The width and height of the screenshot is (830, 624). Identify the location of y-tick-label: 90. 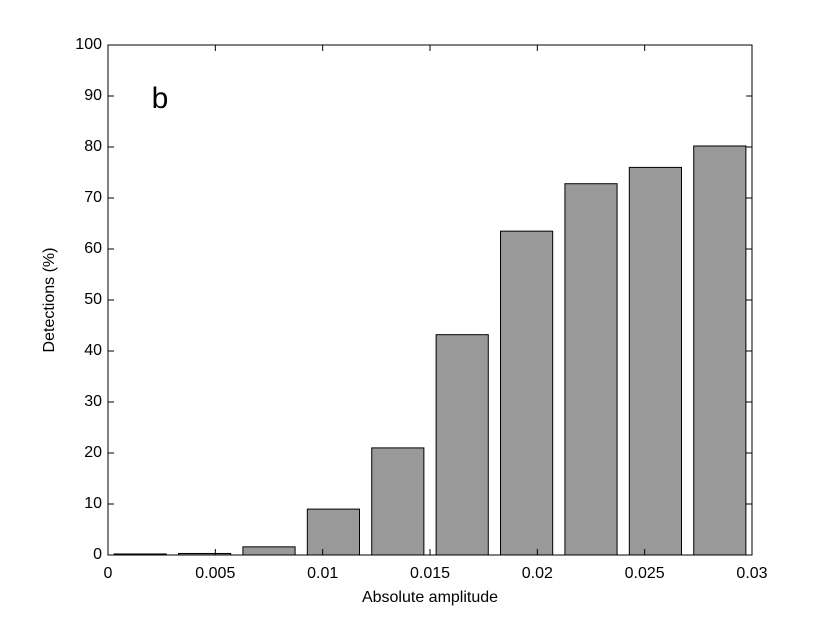
(93, 95).